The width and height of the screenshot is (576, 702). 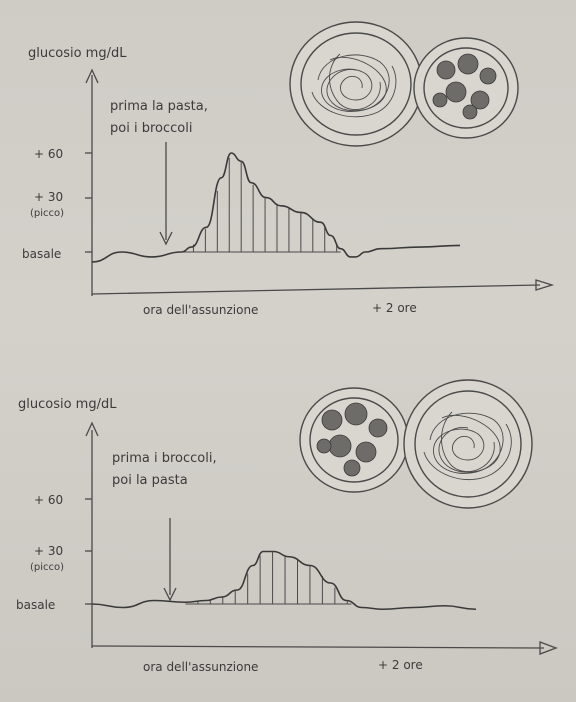 I want to click on annotation-line-1: prima i broccoli,, so click(x=164, y=458).